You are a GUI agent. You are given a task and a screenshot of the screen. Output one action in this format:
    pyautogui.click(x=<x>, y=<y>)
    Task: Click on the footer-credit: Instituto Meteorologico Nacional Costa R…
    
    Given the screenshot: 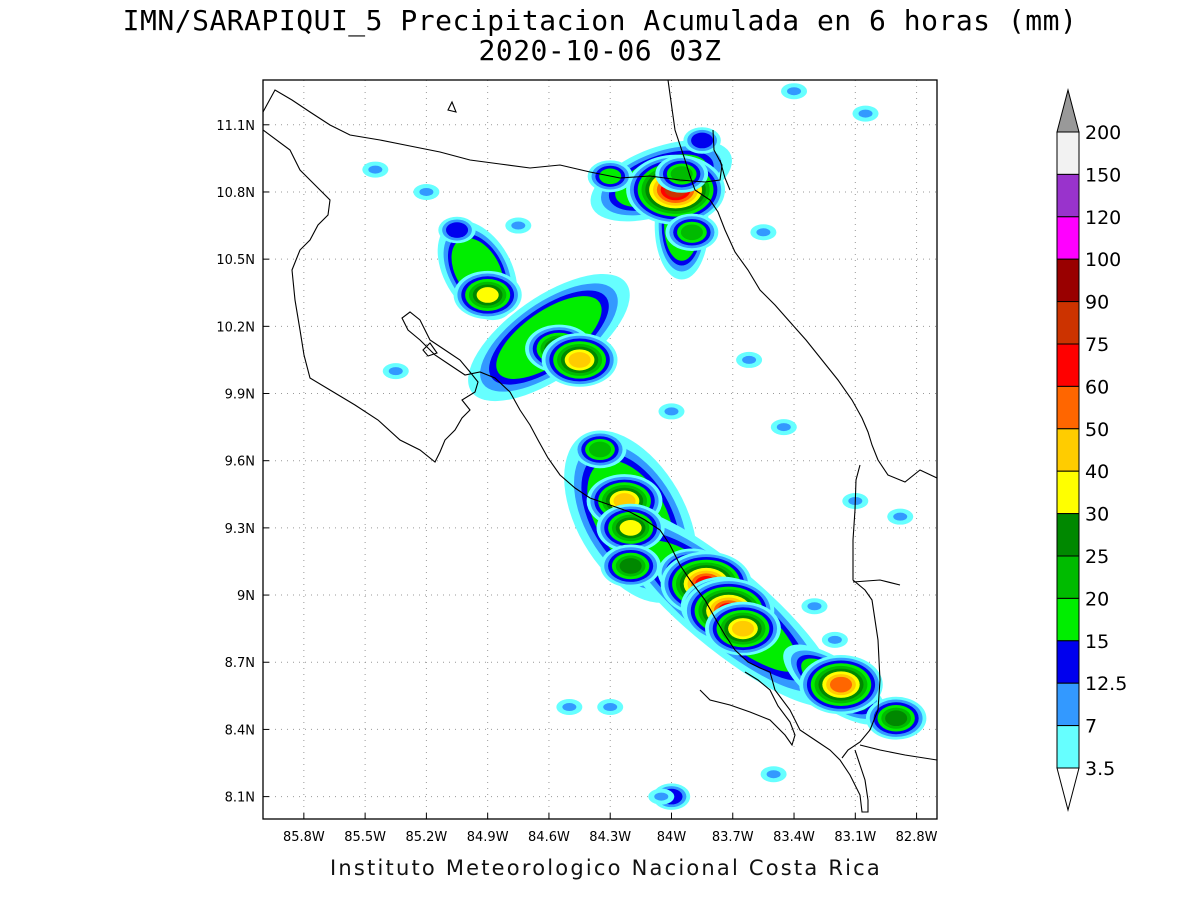 What is the action you would take?
    pyautogui.click(x=606, y=868)
    